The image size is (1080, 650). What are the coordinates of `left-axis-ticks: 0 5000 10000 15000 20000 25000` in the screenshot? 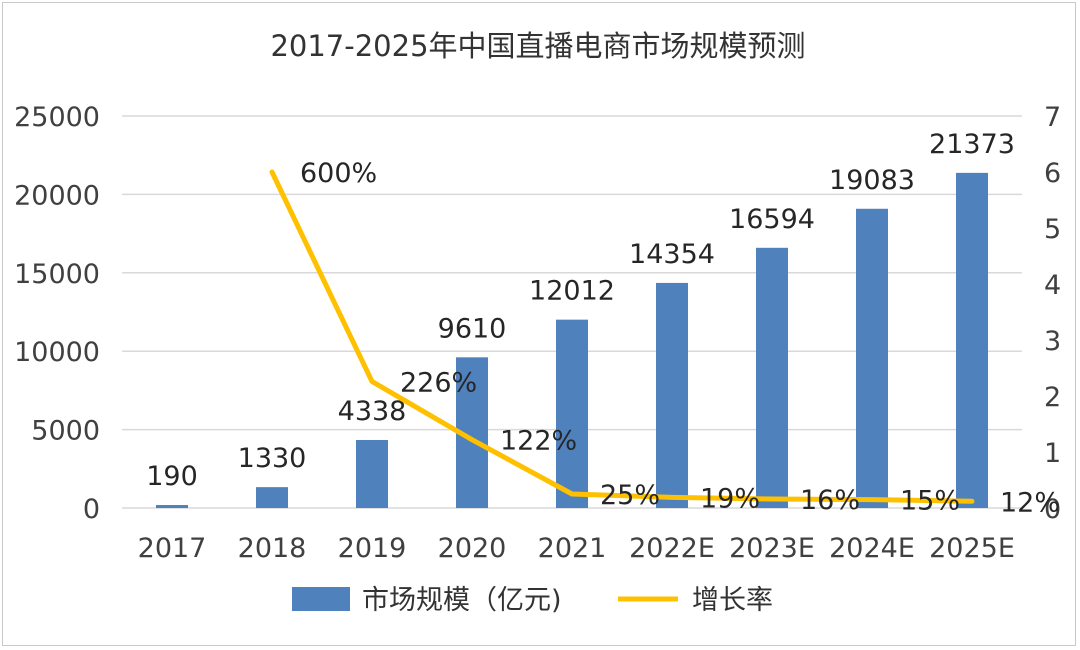 It's located at (57, 313).